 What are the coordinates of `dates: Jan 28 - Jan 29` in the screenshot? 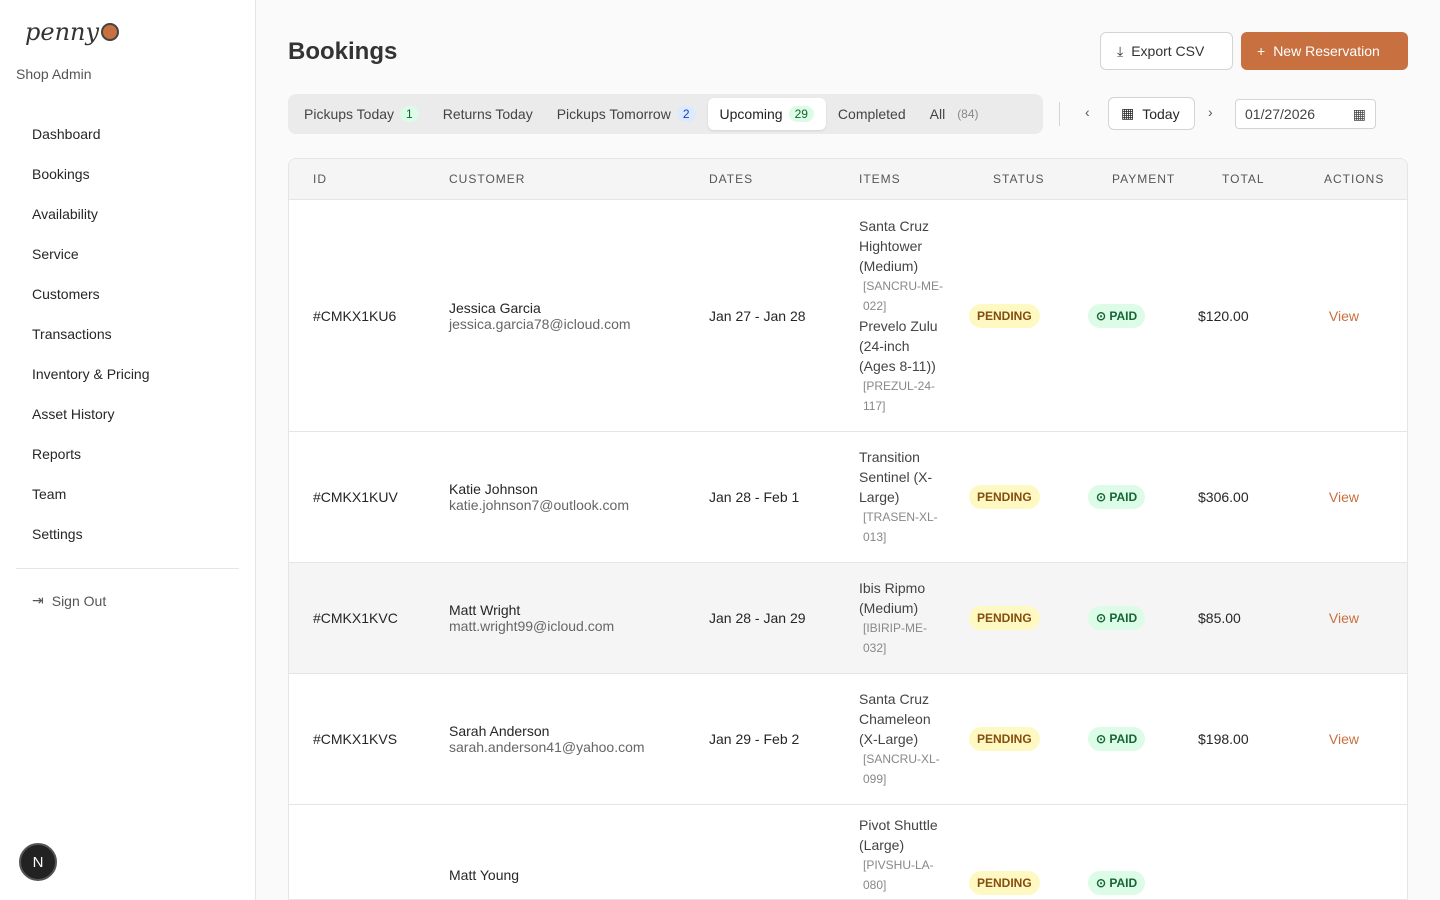 It's located at (757, 618).